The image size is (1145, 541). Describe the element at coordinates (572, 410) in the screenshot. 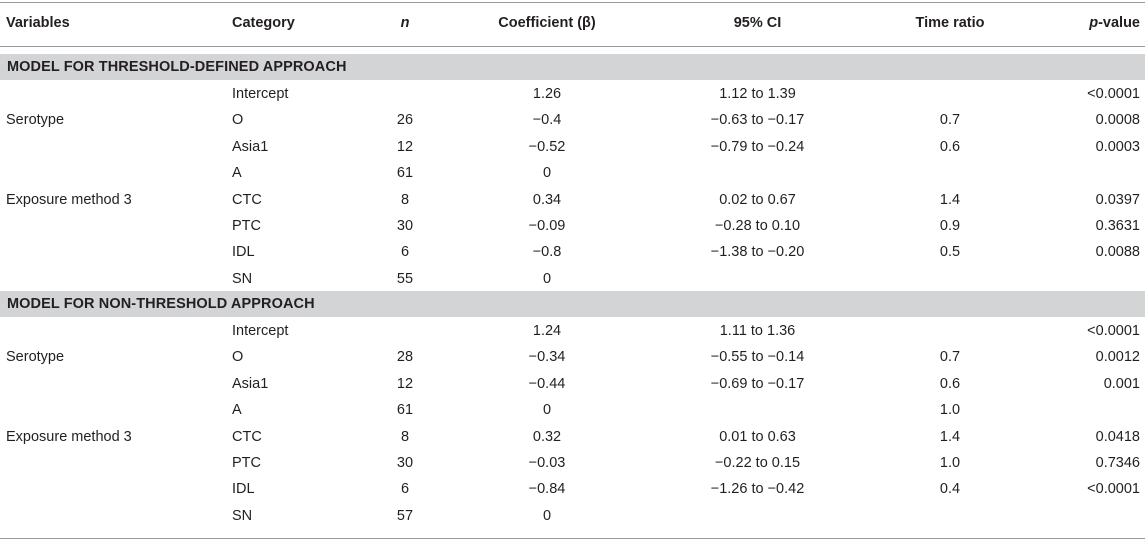

I see `table-row: A 61 0 1.0` at that location.